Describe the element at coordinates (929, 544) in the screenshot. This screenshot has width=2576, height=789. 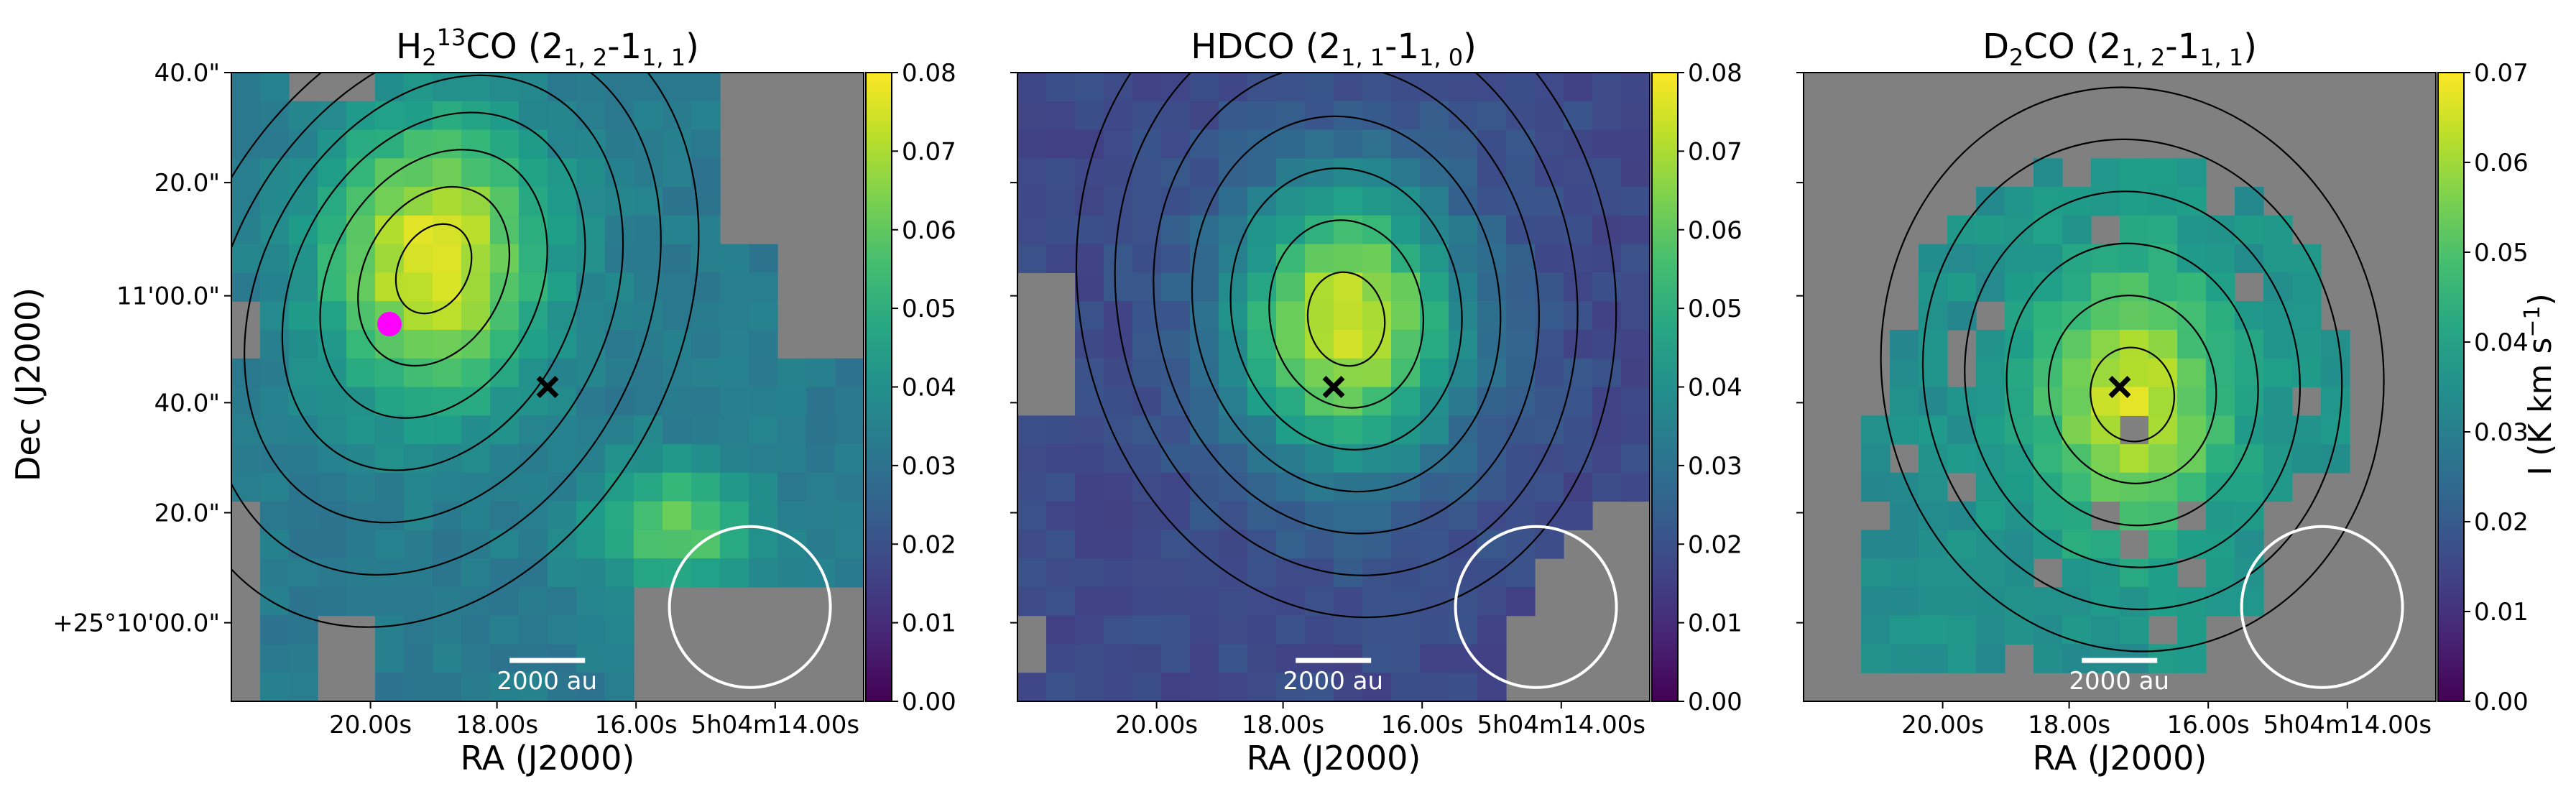
I see `colorbar-tick-label: 0.02` at that location.